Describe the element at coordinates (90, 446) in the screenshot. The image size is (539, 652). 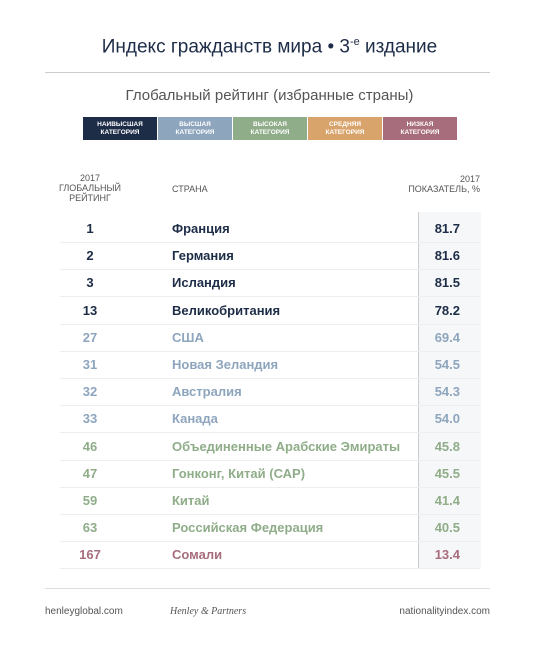
I see `rank: 46` at that location.